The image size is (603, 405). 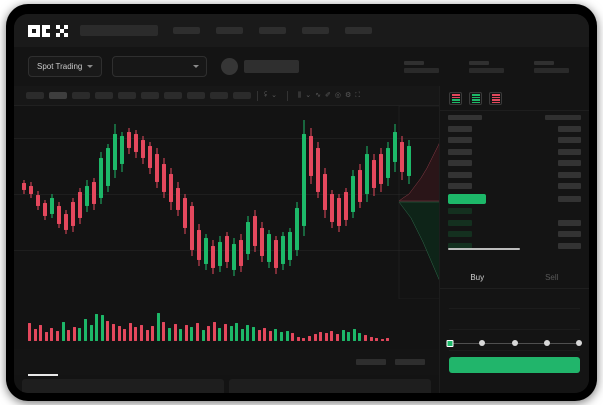 I want to click on market-type-dropdown: Spot Trading, so click(x=65, y=66).